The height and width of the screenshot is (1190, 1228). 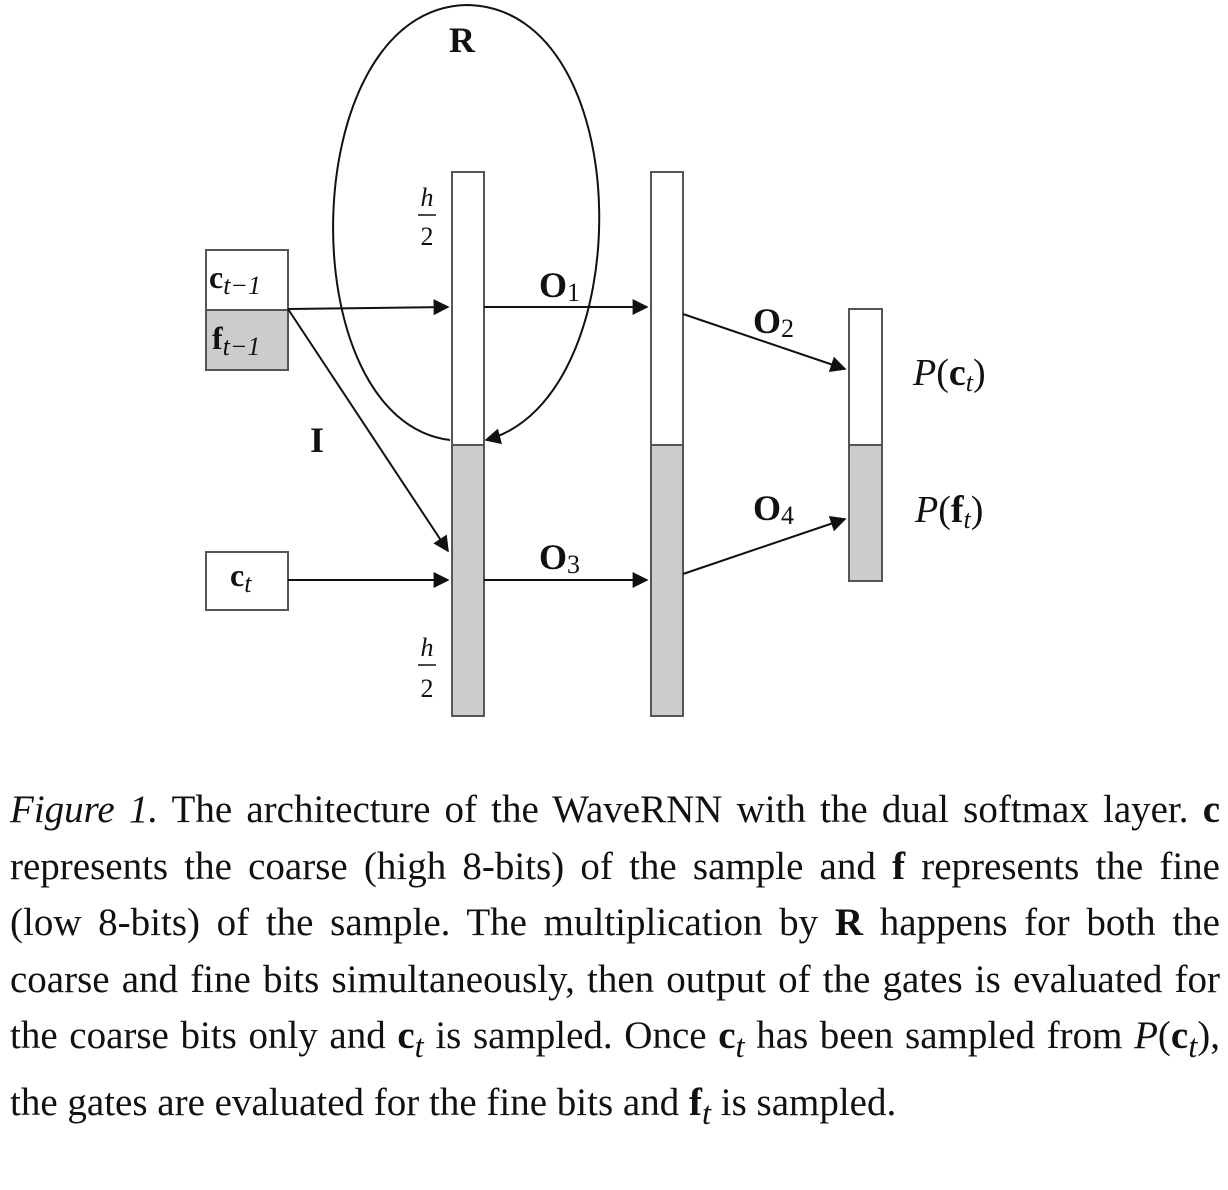 What do you see at coordinates (1204, 1035) in the screenshot?
I see `caption-paren: )` at bounding box center [1204, 1035].